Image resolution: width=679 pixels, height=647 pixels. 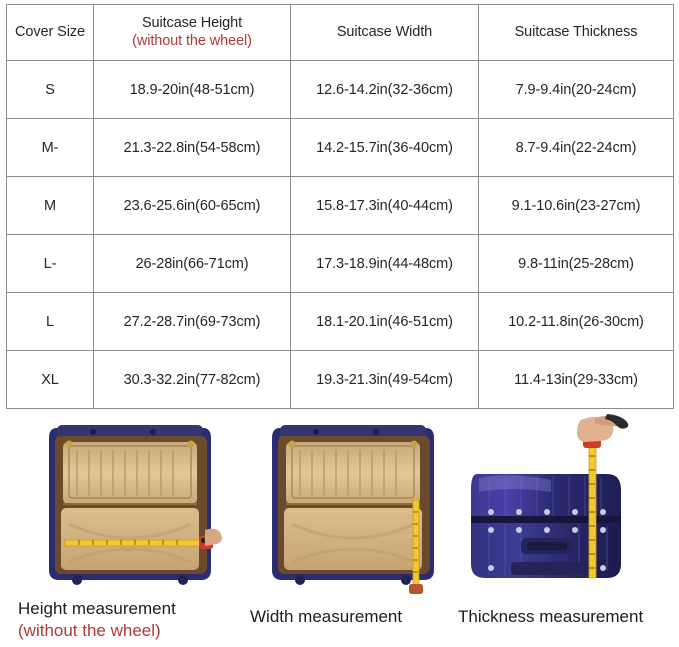 I want to click on cell-width: 15.8-17.3in(40-44cm), so click(x=384, y=205).